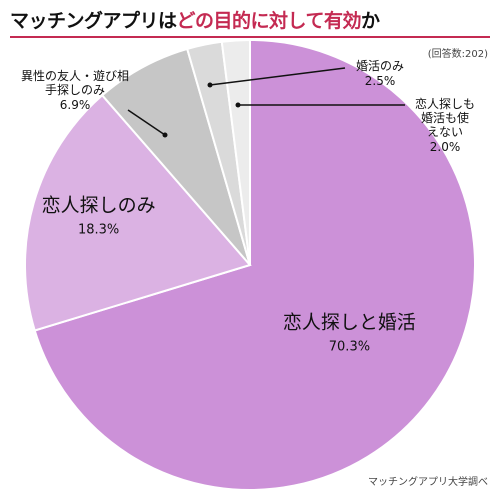 This screenshot has height=496, width=500. Describe the element at coordinates (445, 103) in the screenshot. I see `slice-name-5-line-1: 恋人探しも` at that location.